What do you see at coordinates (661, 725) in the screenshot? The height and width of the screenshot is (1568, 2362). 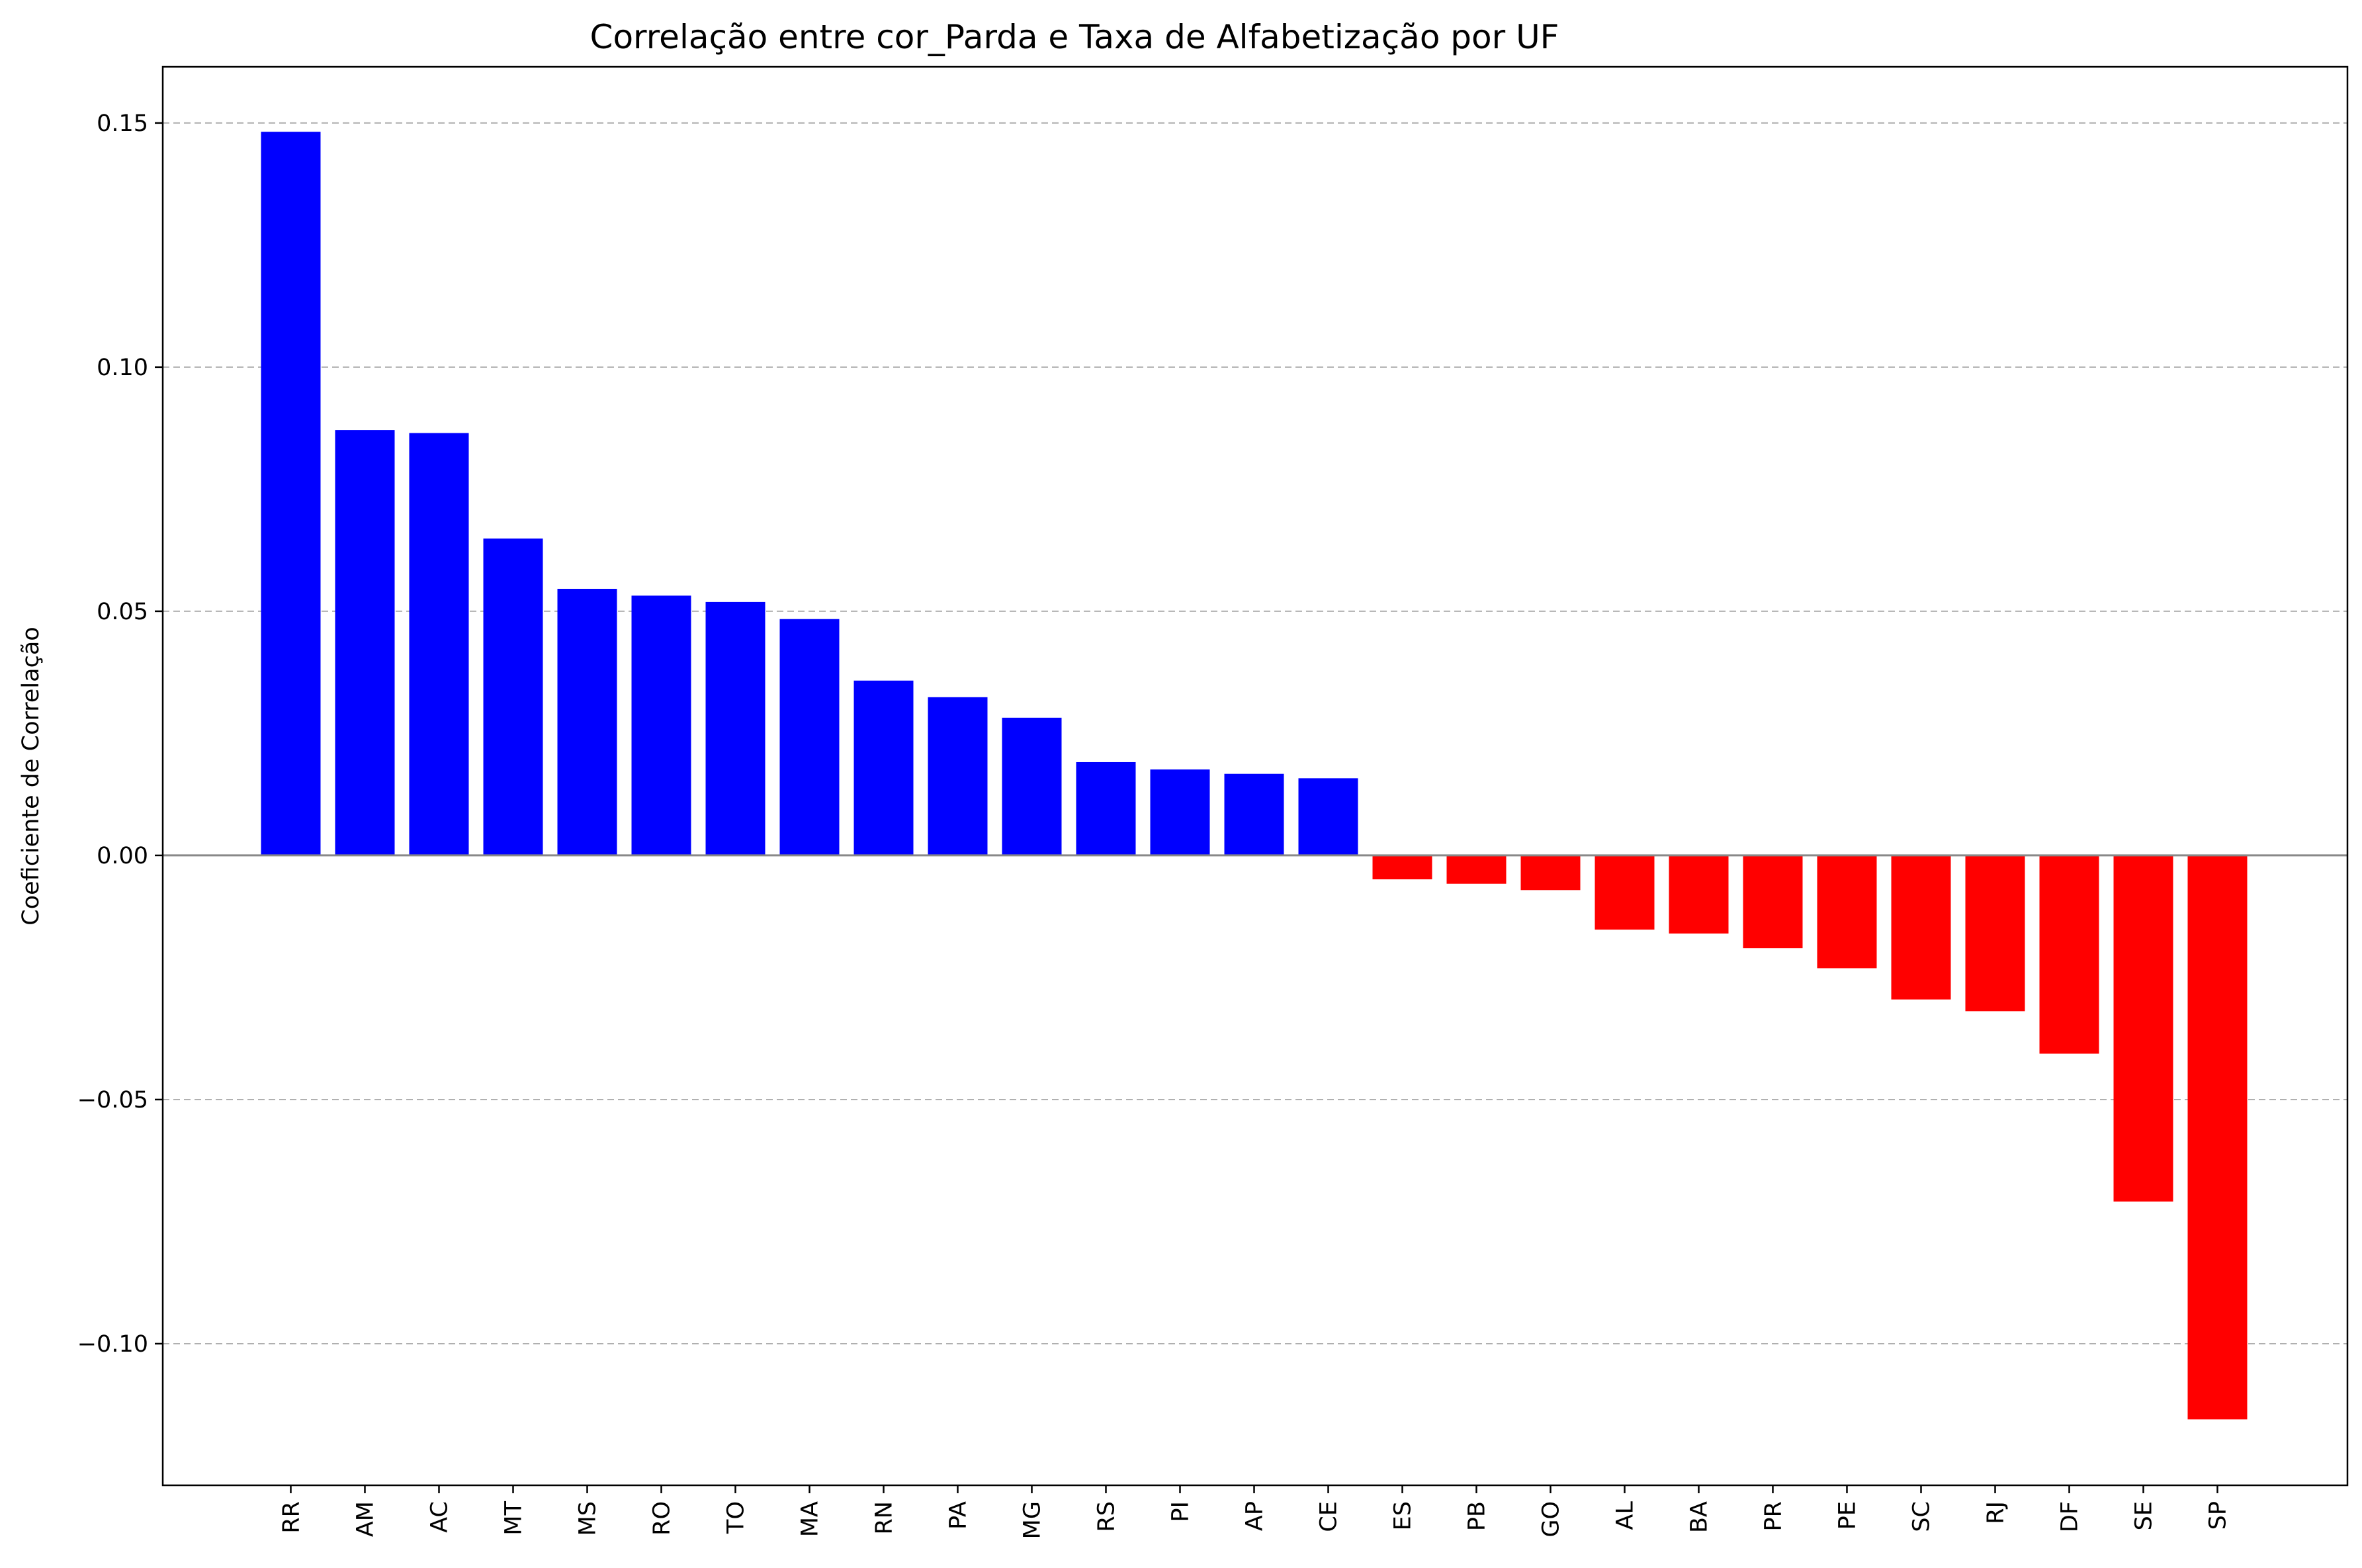 I see `bar-ro` at bounding box center [661, 725].